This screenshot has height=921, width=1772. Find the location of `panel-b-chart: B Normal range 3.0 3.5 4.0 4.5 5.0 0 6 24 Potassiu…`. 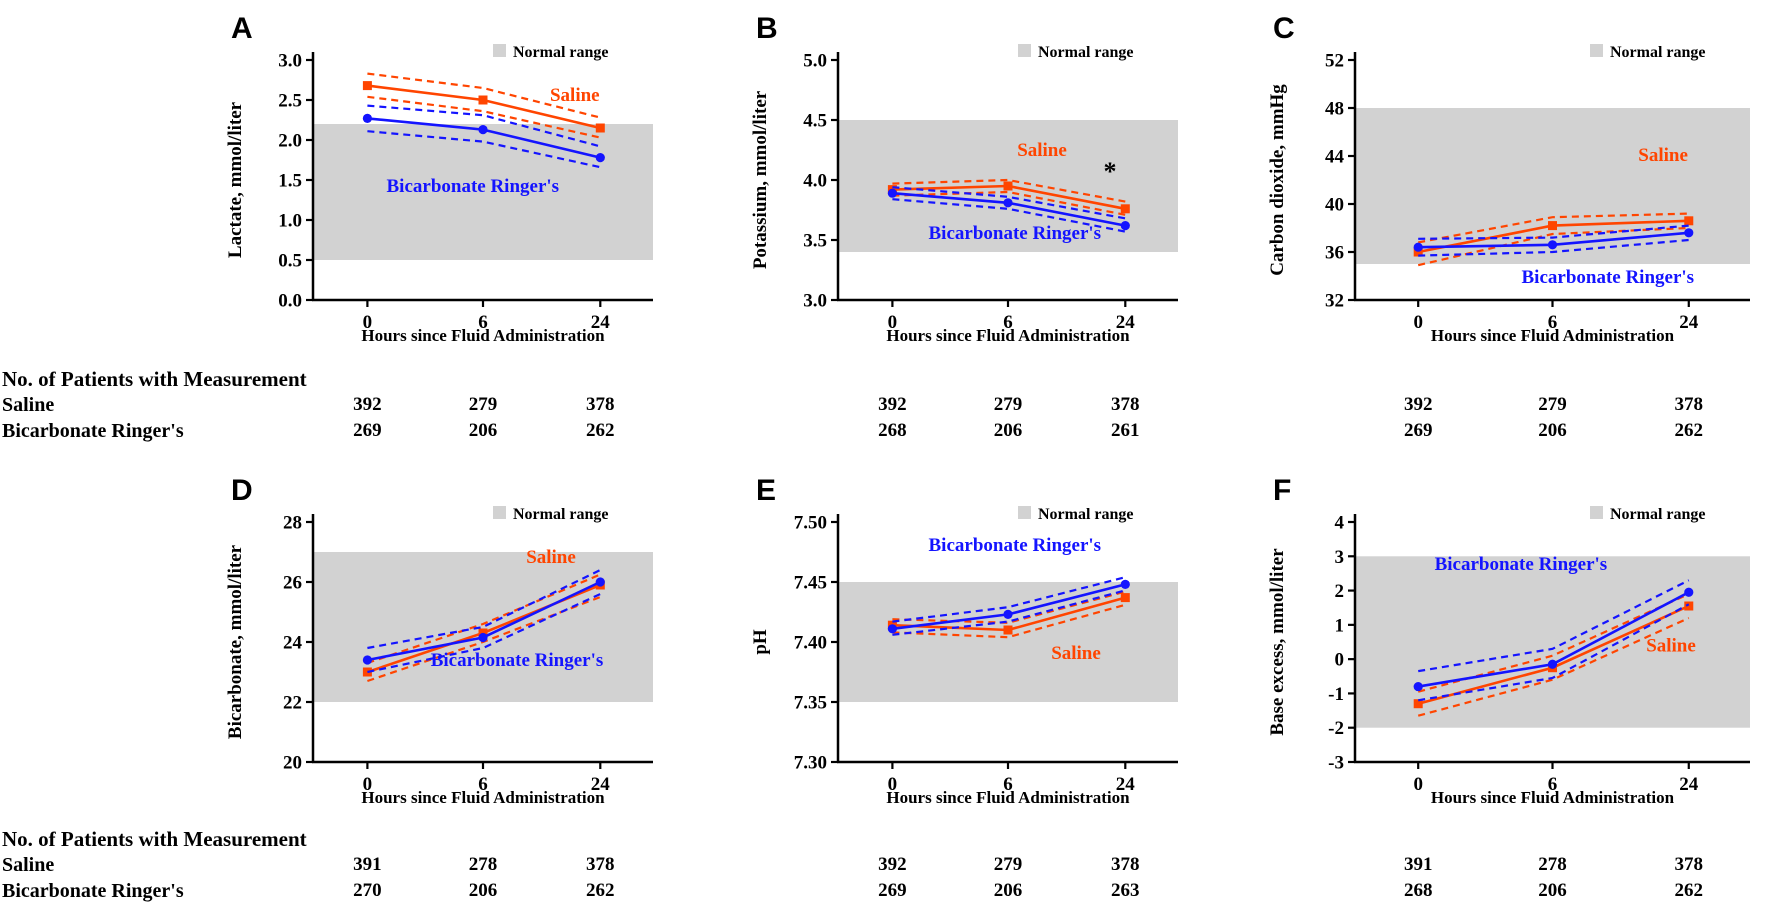

panel-b-chart: B Normal range 3.0 3.5 4.0 4.5 5.0 0 6 24 Potassiu… is located at coordinates (964, 178).